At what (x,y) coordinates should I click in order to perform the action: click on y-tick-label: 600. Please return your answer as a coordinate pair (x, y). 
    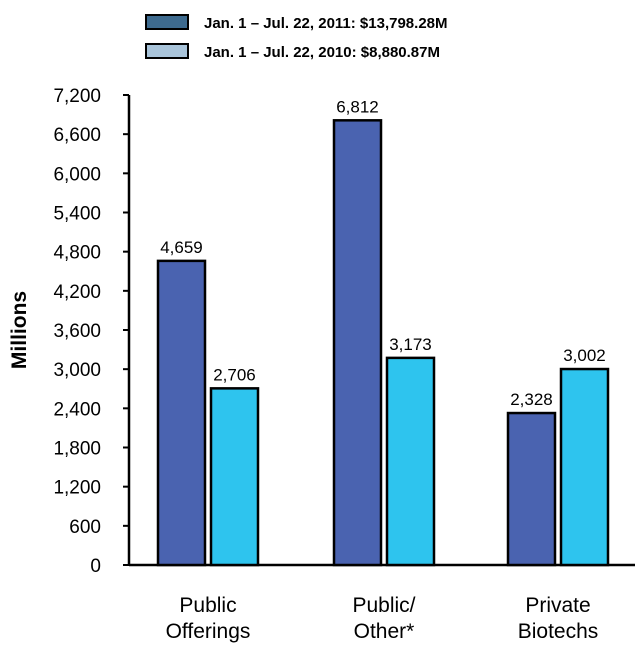
    Looking at the image, I should click on (85, 527).